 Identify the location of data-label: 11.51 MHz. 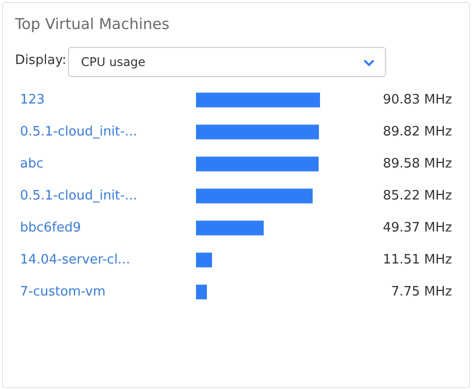
(417, 260).